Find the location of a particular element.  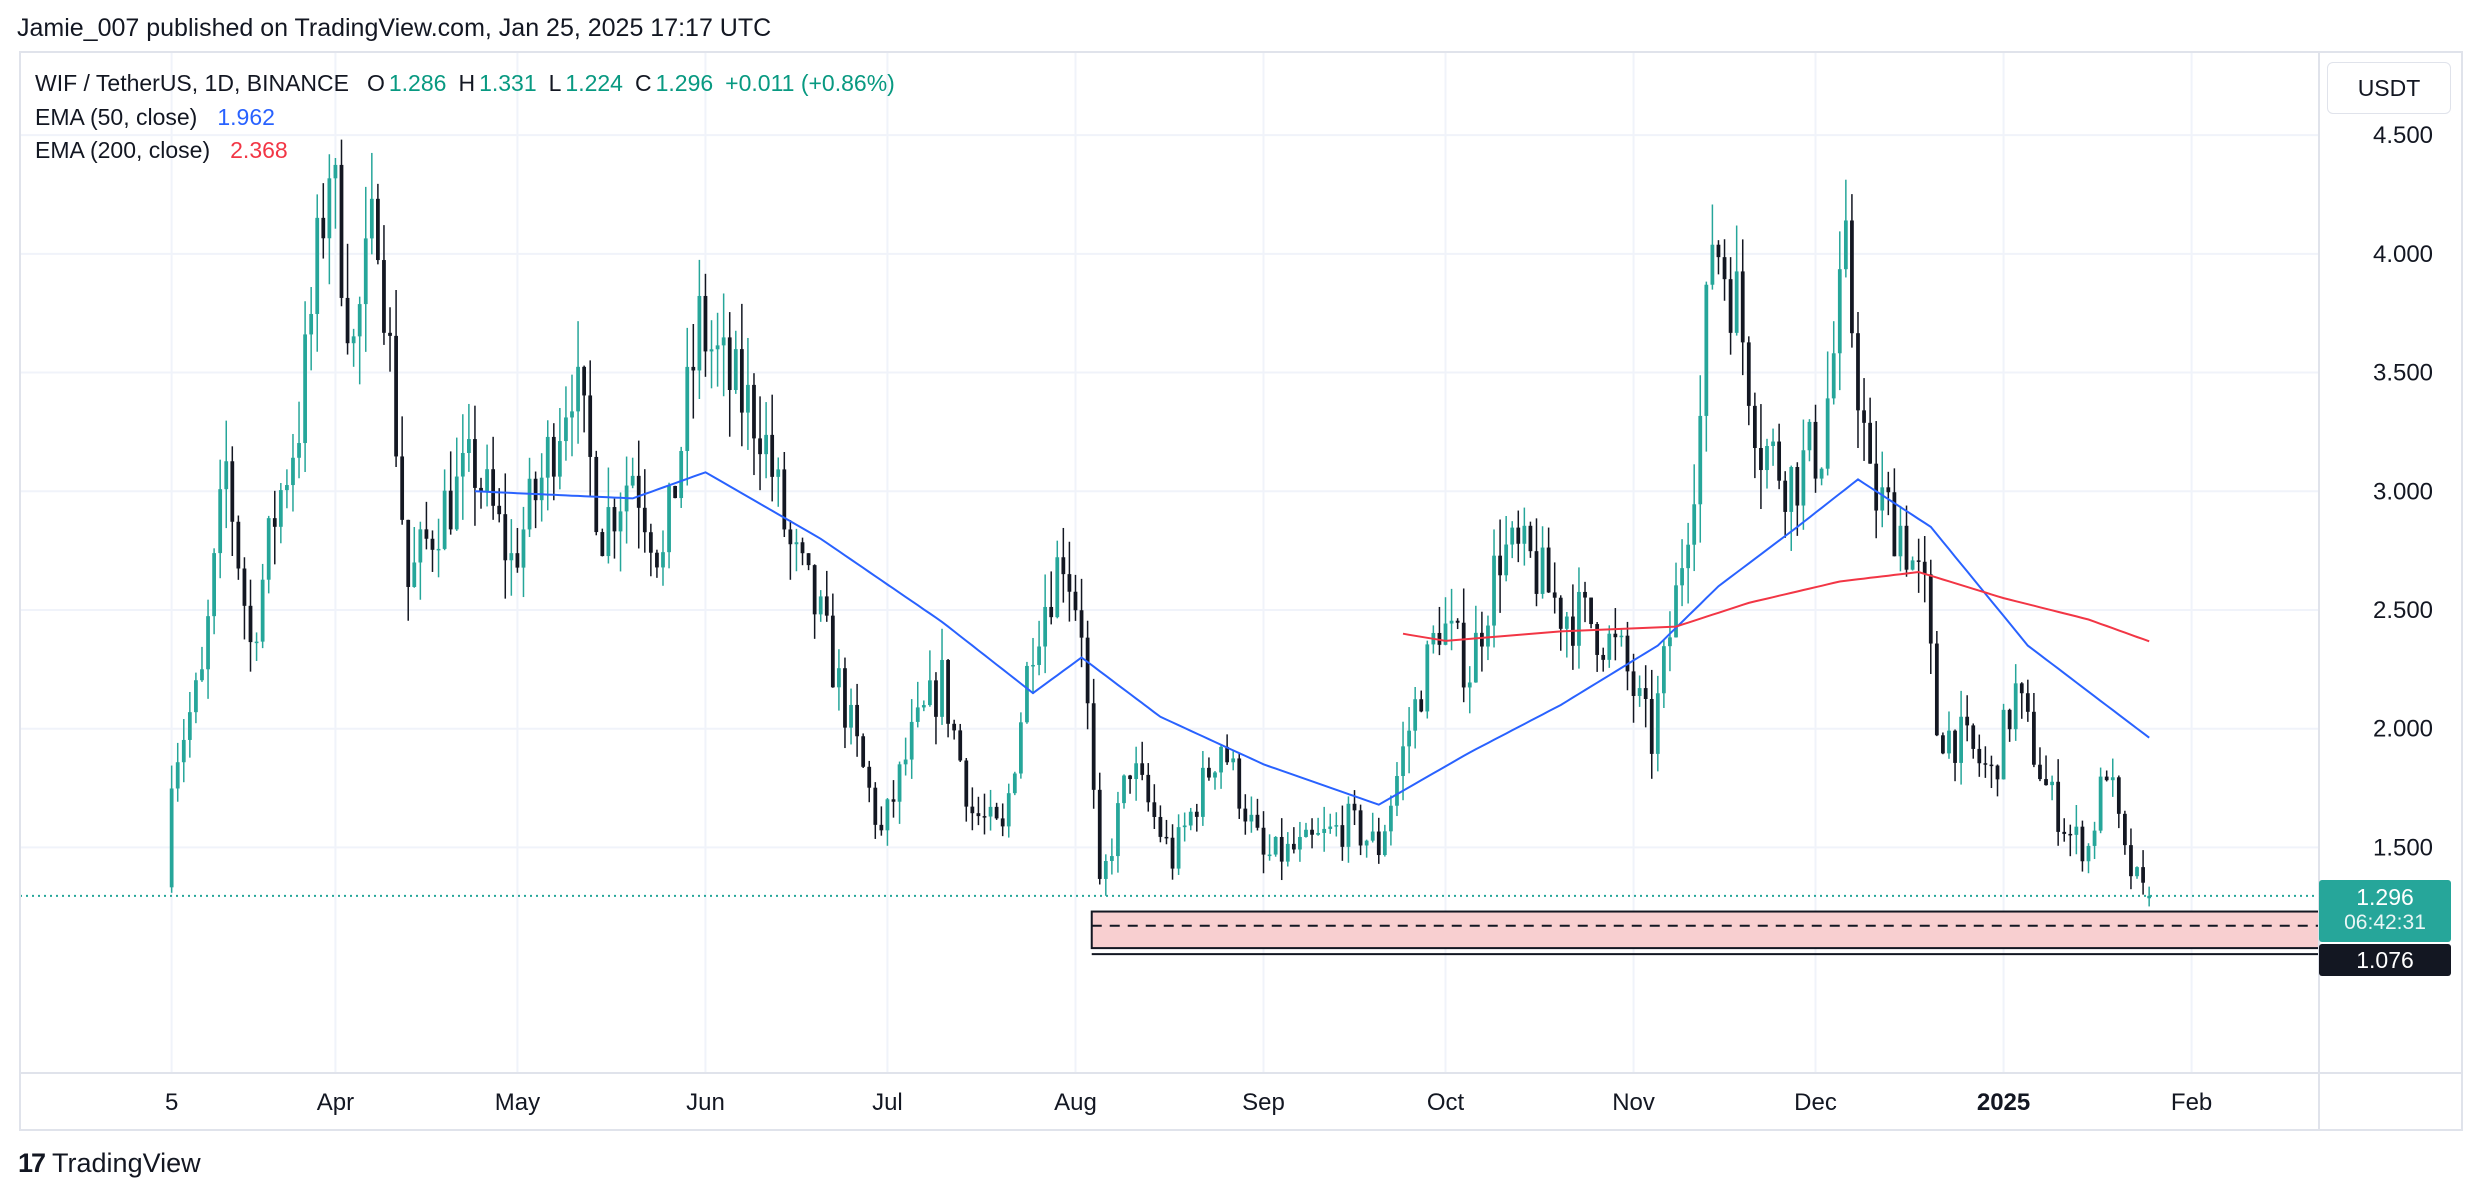

x-tick-label: 5 is located at coordinates (171, 1102).